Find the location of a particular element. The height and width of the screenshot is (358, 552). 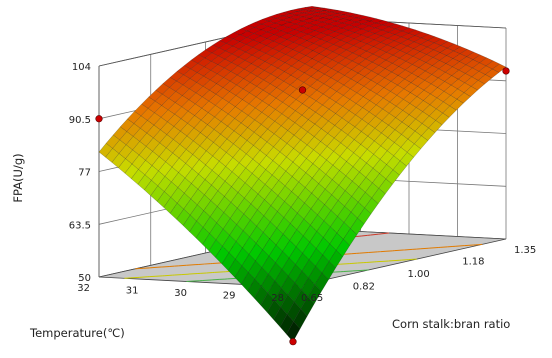

z-tick: 77 is located at coordinates (84, 173).